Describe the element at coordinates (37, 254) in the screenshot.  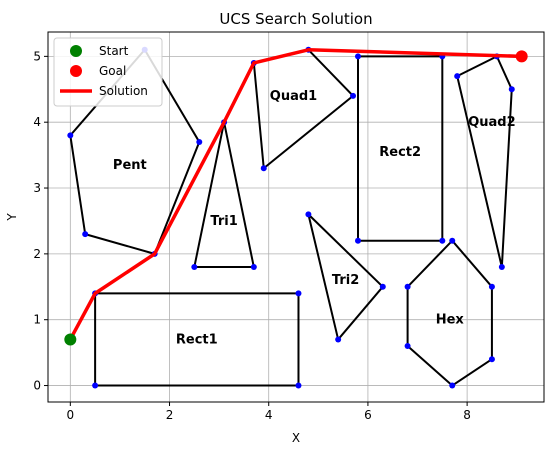
I see `y-tick-label-2: 2` at that location.